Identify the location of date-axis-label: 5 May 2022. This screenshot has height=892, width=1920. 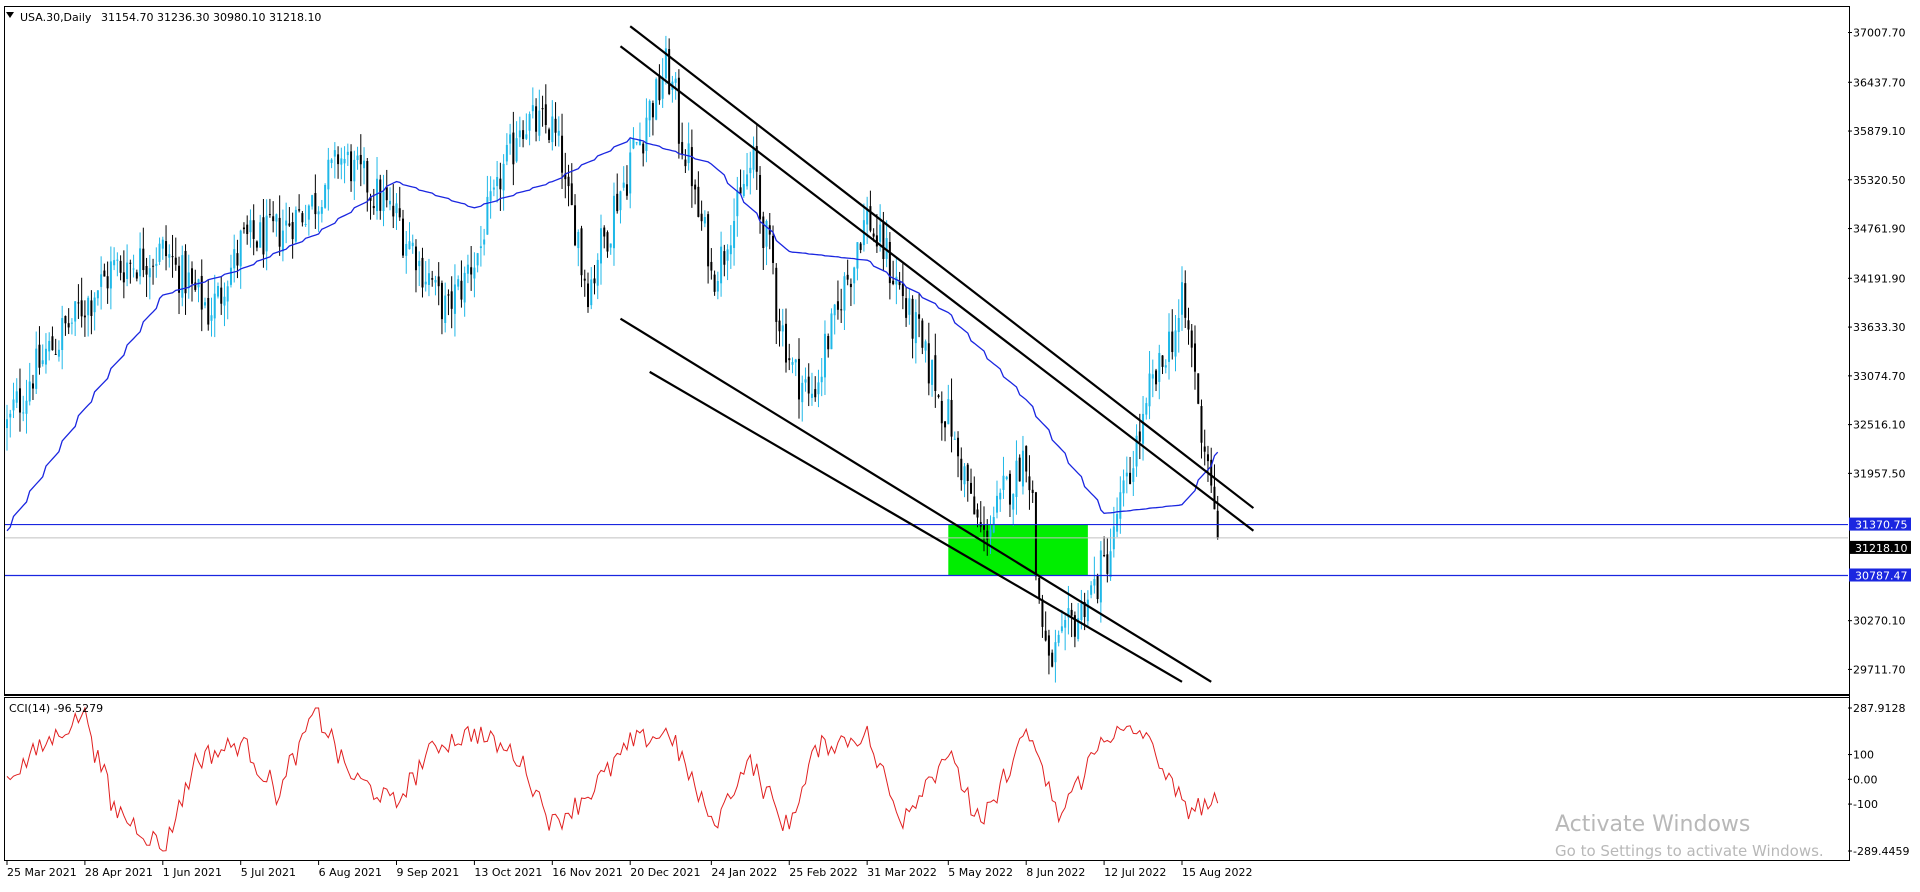
(980, 872).